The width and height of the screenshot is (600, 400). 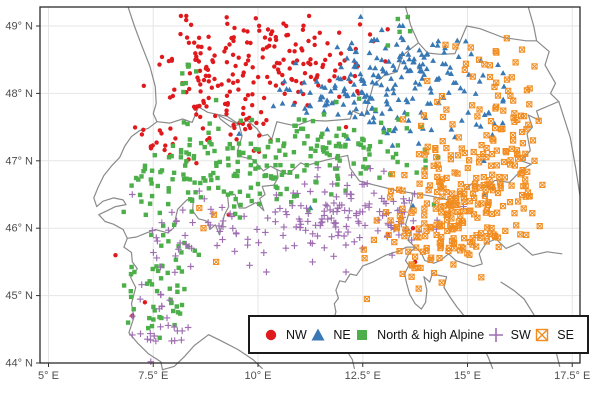 I want to click on x-axis-tick-label: 12.5° E, so click(x=363, y=376).